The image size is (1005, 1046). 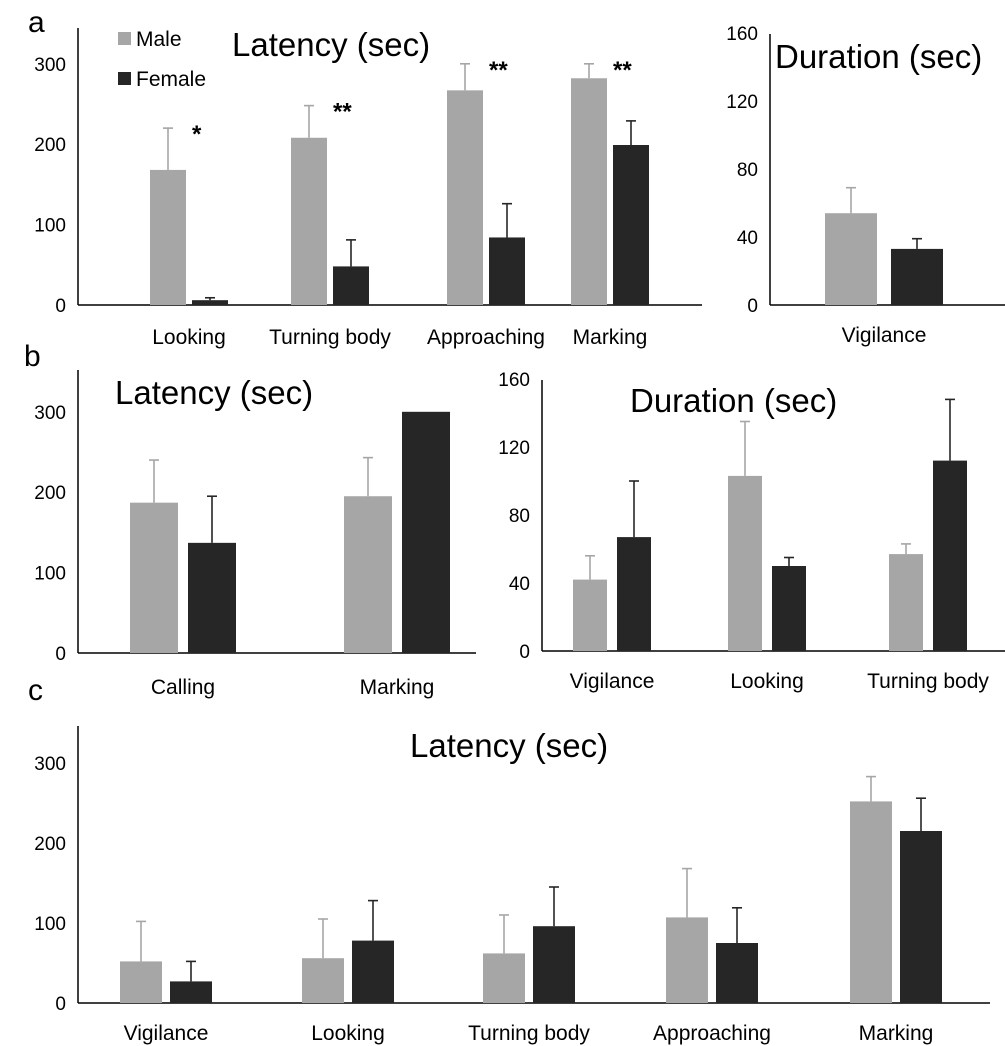 What do you see at coordinates (35, 690) in the screenshot?
I see `panel-letter-c: c` at bounding box center [35, 690].